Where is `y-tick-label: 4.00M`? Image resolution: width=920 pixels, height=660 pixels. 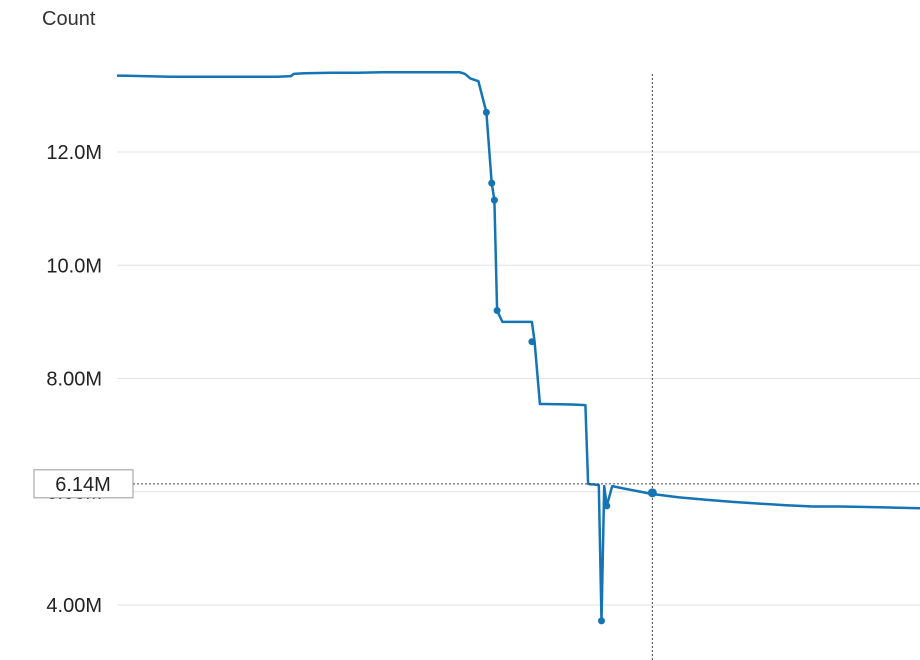 y-tick-label: 4.00M is located at coordinates (74, 606).